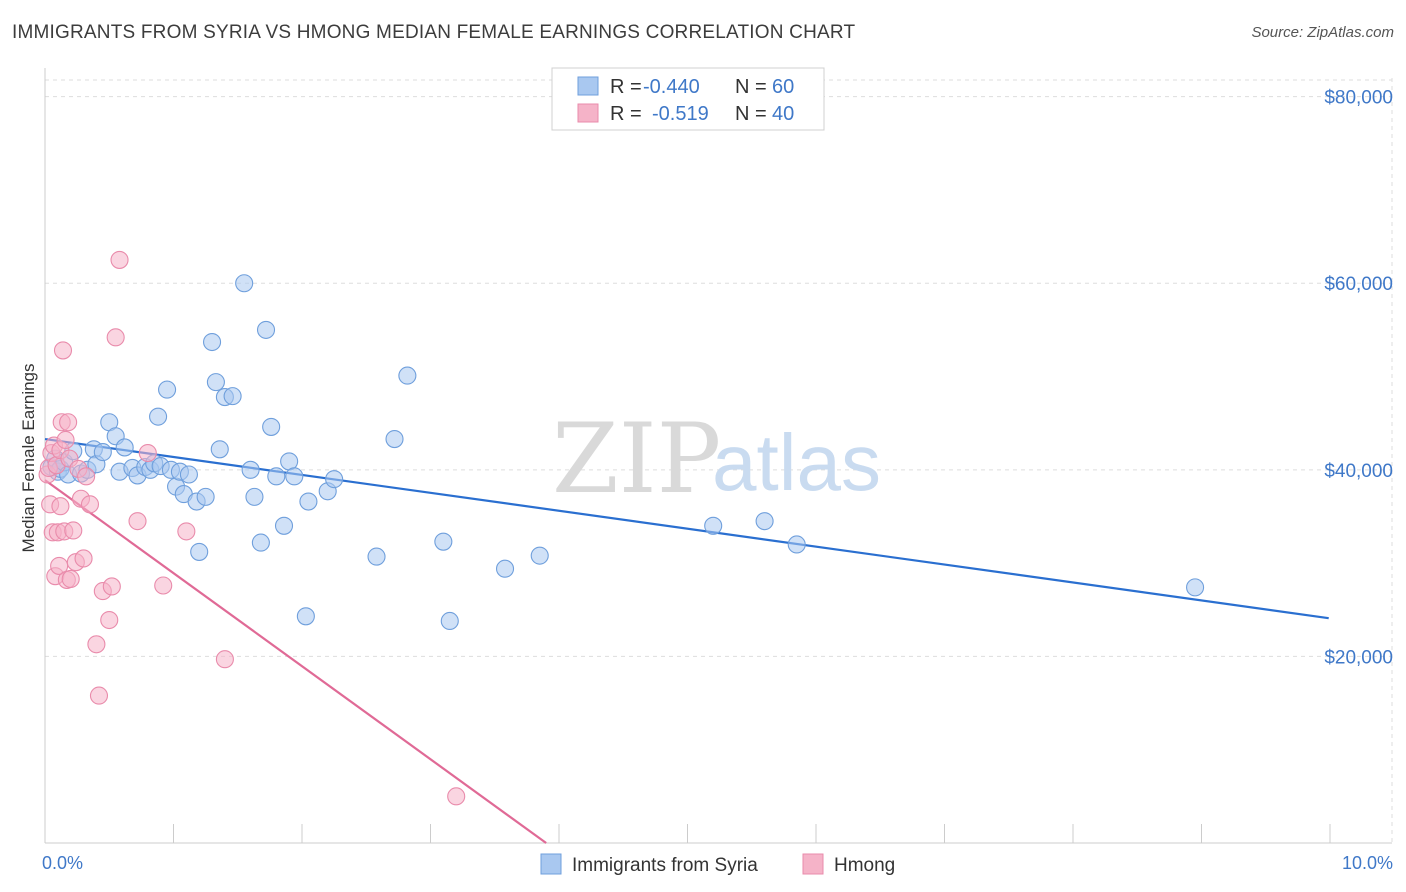  Describe the element at coordinates (1367, 863) in the screenshot. I see `x-tick-label-max: 10.0%` at that location.